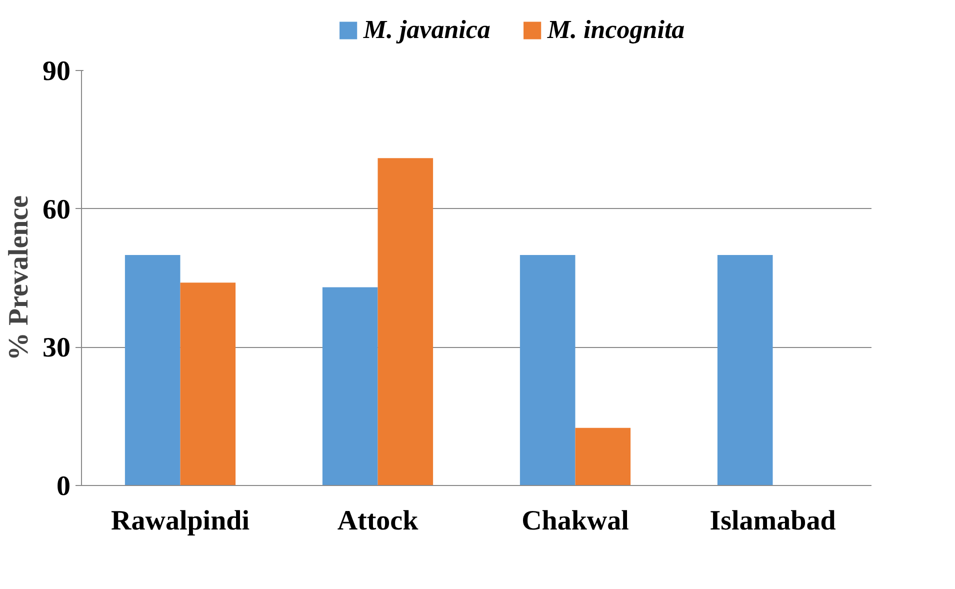  I want to click on y-axis-title: % Prevalence, so click(19, 278).